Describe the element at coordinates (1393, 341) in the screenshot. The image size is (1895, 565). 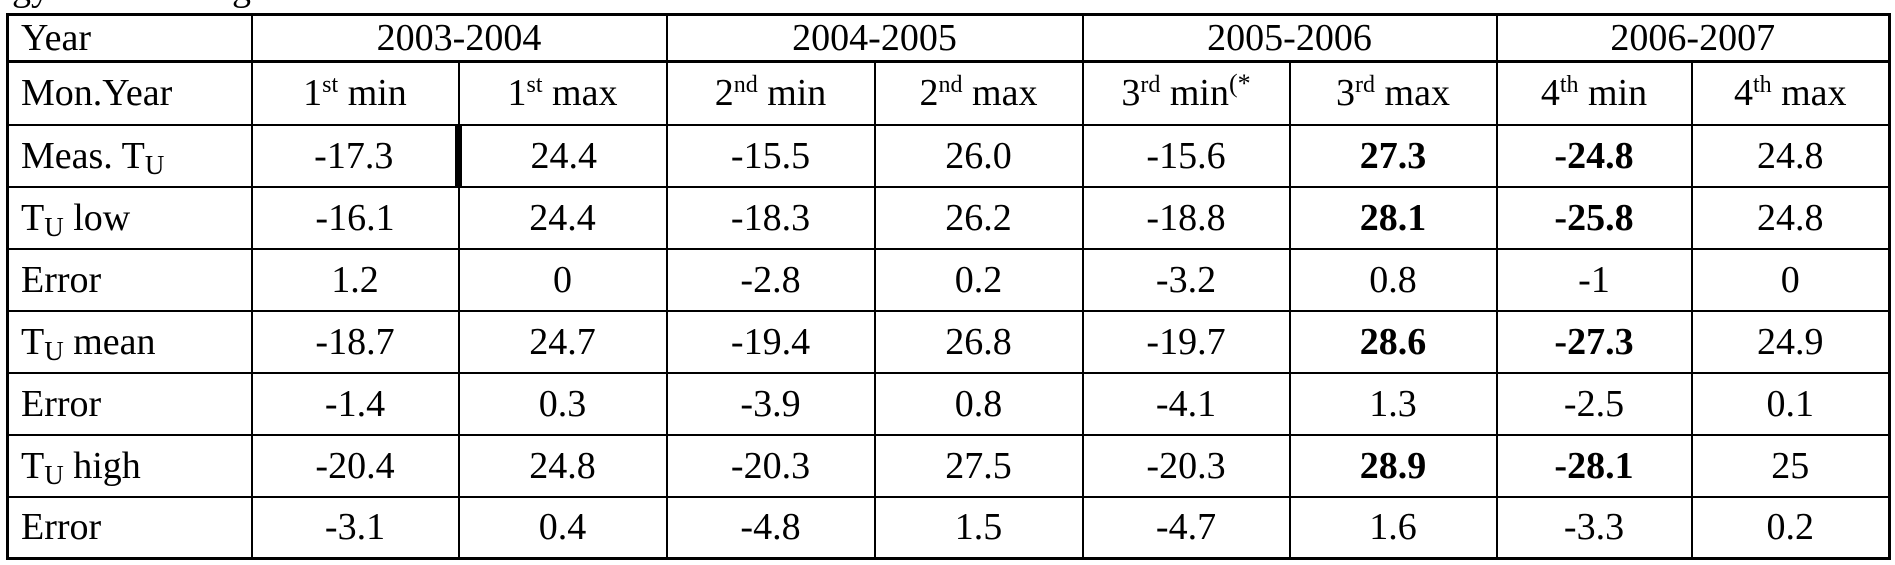
I see `value-cell: 28.6` at that location.